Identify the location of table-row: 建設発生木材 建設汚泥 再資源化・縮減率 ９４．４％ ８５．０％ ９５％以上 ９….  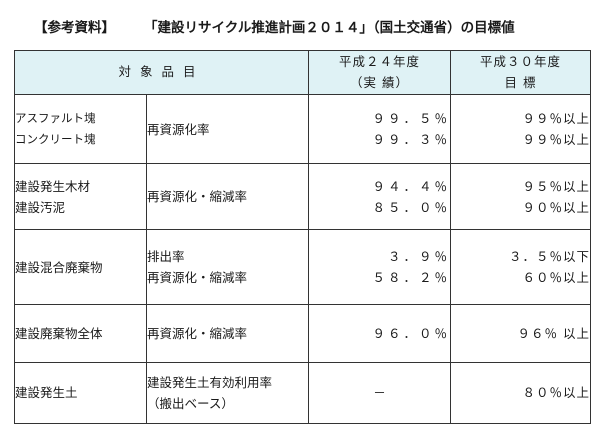
(303, 196).